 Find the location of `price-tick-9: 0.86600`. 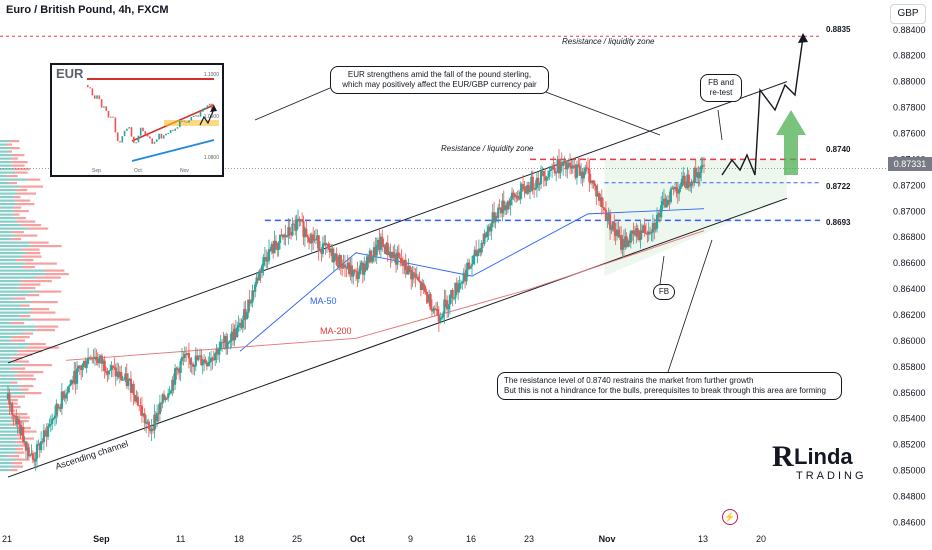

price-tick-9: 0.86600 is located at coordinates (909, 263).